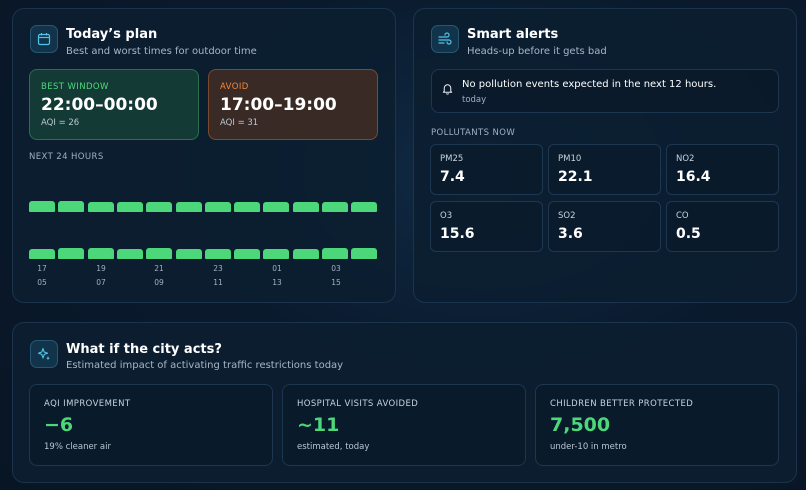 The image size is (806, 490). Describe the element at coordinates (99, 105) in the screenshot. I see `best-window-time: 22:00–00:00` at that location.